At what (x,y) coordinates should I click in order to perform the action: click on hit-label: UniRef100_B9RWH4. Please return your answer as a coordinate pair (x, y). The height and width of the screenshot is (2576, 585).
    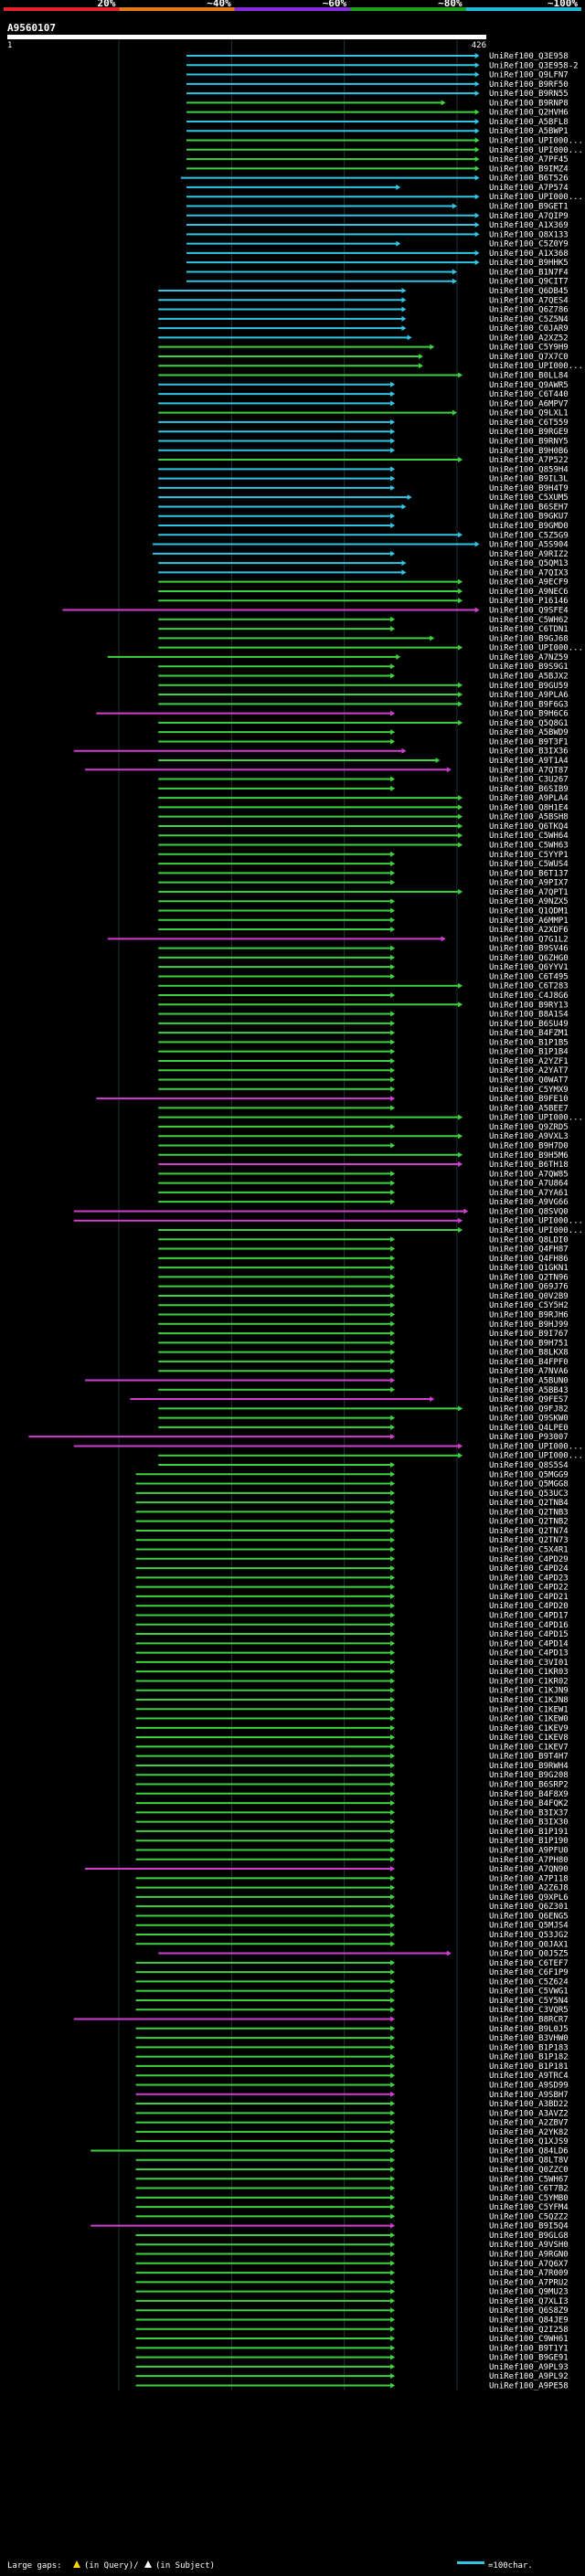
    Looking at the image, I should click on (529, 1766).